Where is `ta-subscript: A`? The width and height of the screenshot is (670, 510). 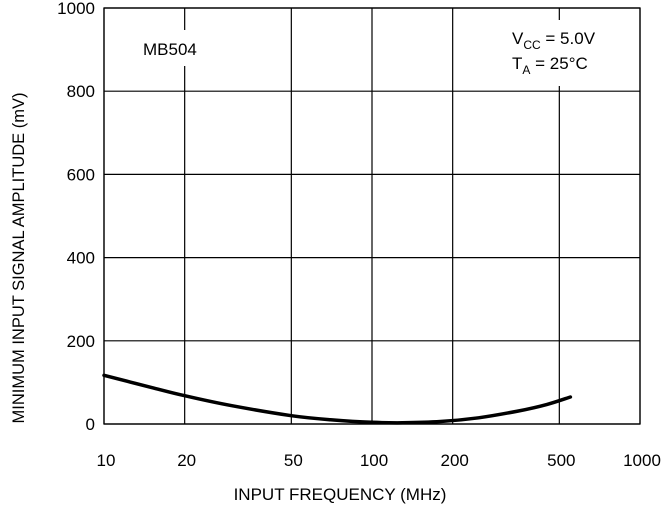
ta-subscript: A is located at coordinates (526, 70).